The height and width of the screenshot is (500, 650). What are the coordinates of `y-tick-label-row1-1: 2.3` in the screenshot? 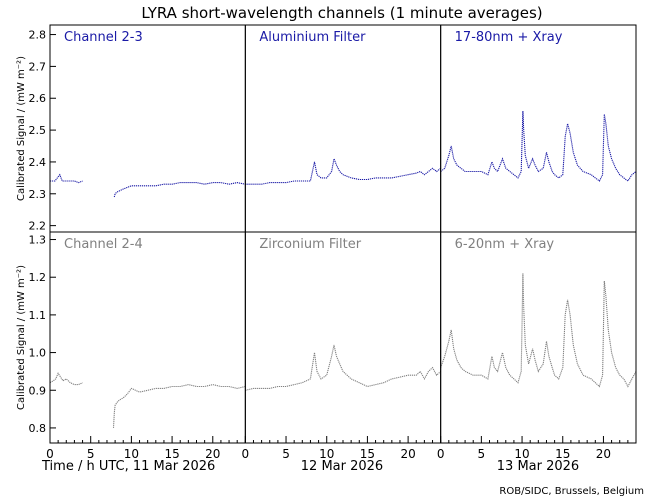 It's located at (38, 194).